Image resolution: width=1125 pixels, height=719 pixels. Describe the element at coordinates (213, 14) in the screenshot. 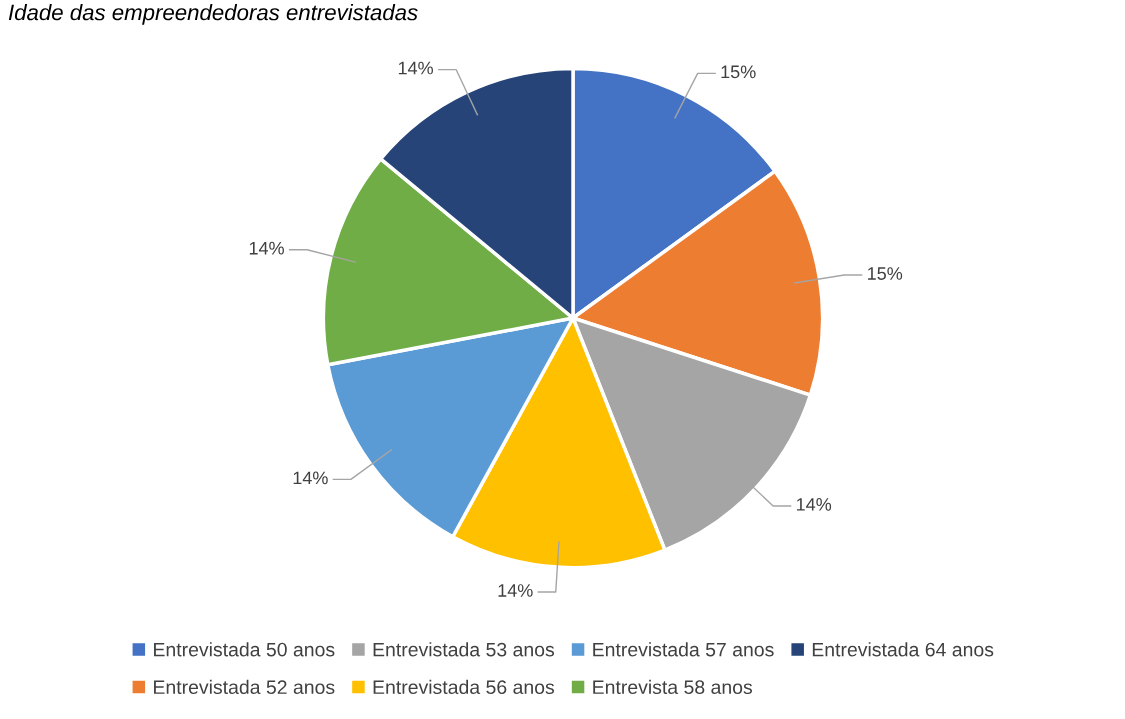

I see `chart-title: Idade das empreendedoras entrevistadas` at that location.